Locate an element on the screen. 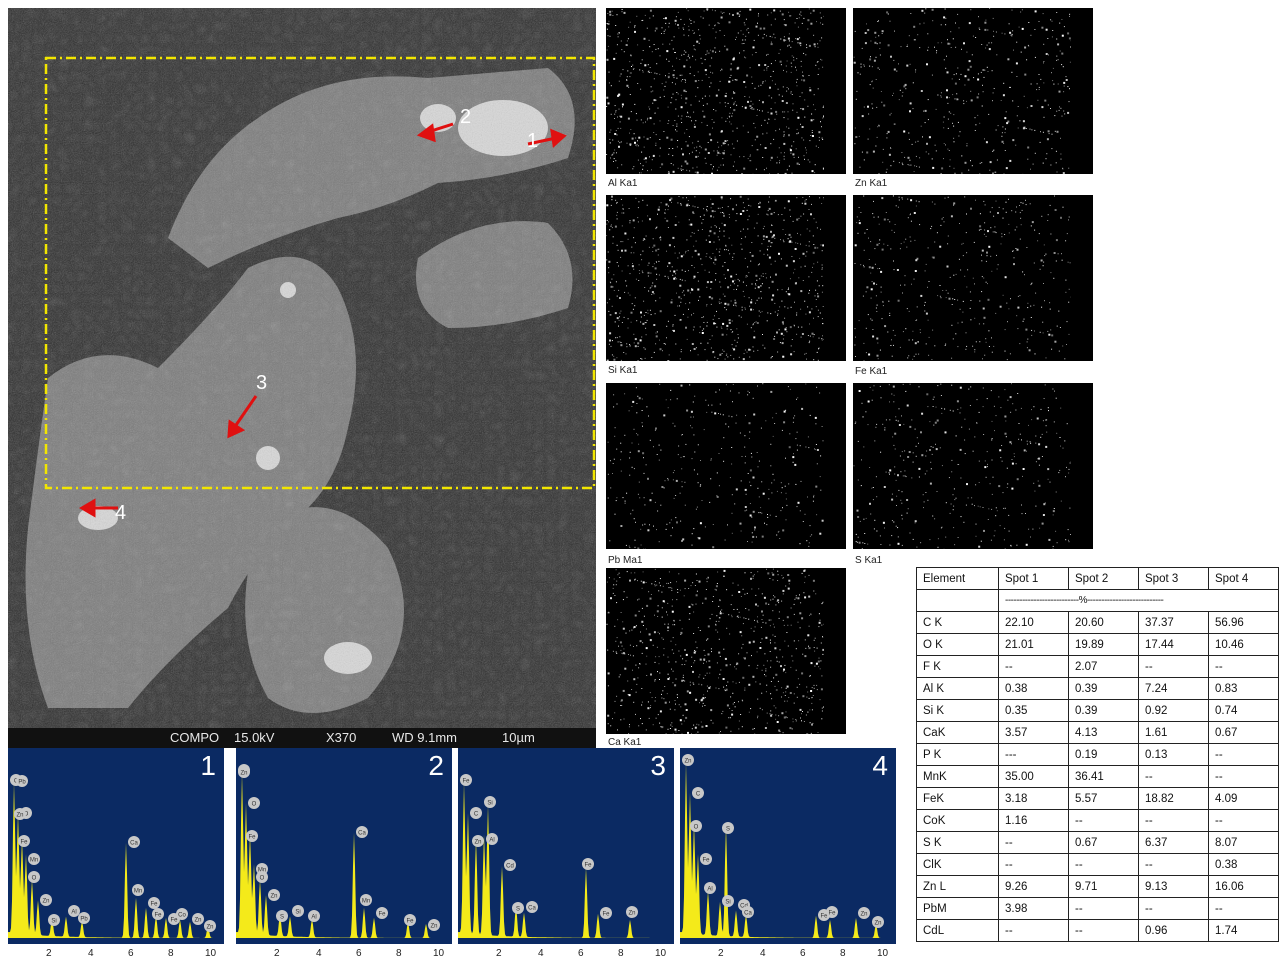 The image size is (1280, 969). spectrum-number-4: 4 is located at coordinates (880, 765).